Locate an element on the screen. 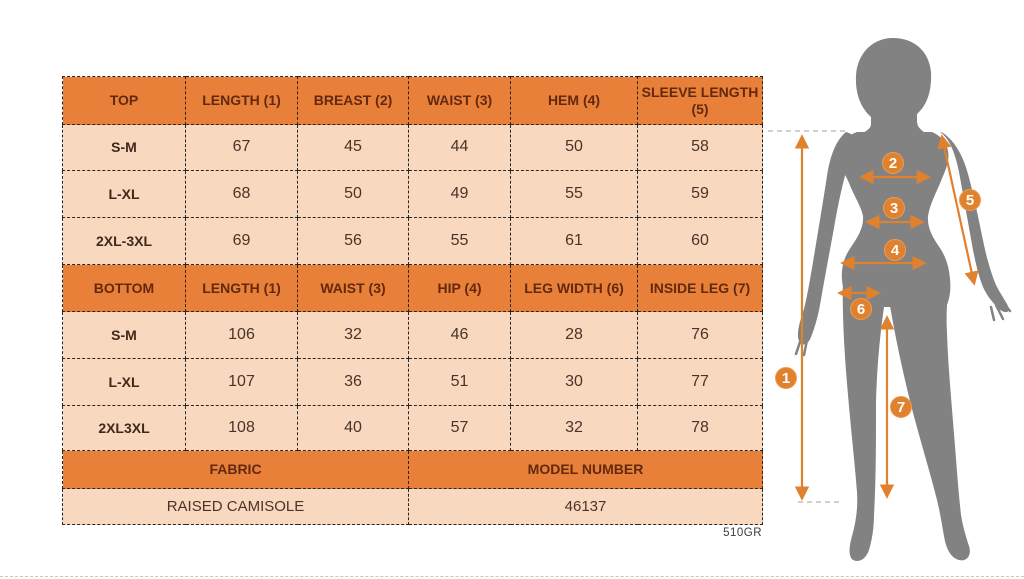 Image resolution: width=1024 pixels, height=579 pixels. value-cell: 78 is located at coordinates (700, 428).